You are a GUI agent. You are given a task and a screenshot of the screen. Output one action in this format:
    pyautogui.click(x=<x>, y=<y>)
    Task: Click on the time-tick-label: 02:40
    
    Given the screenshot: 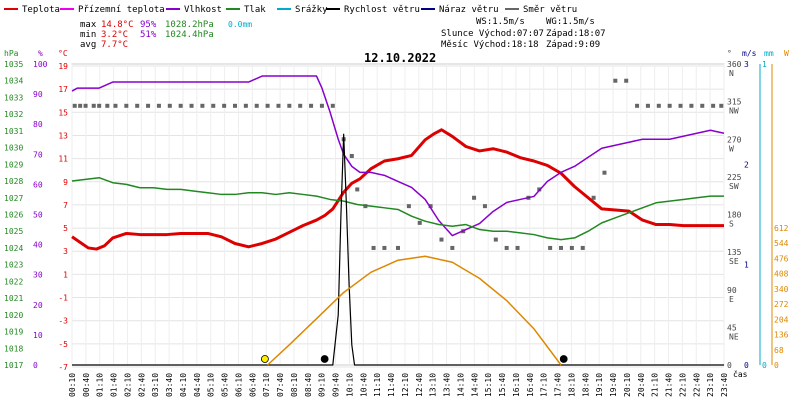 What is the action you would take?
    pyautogui.click(x=141, y=385)
    